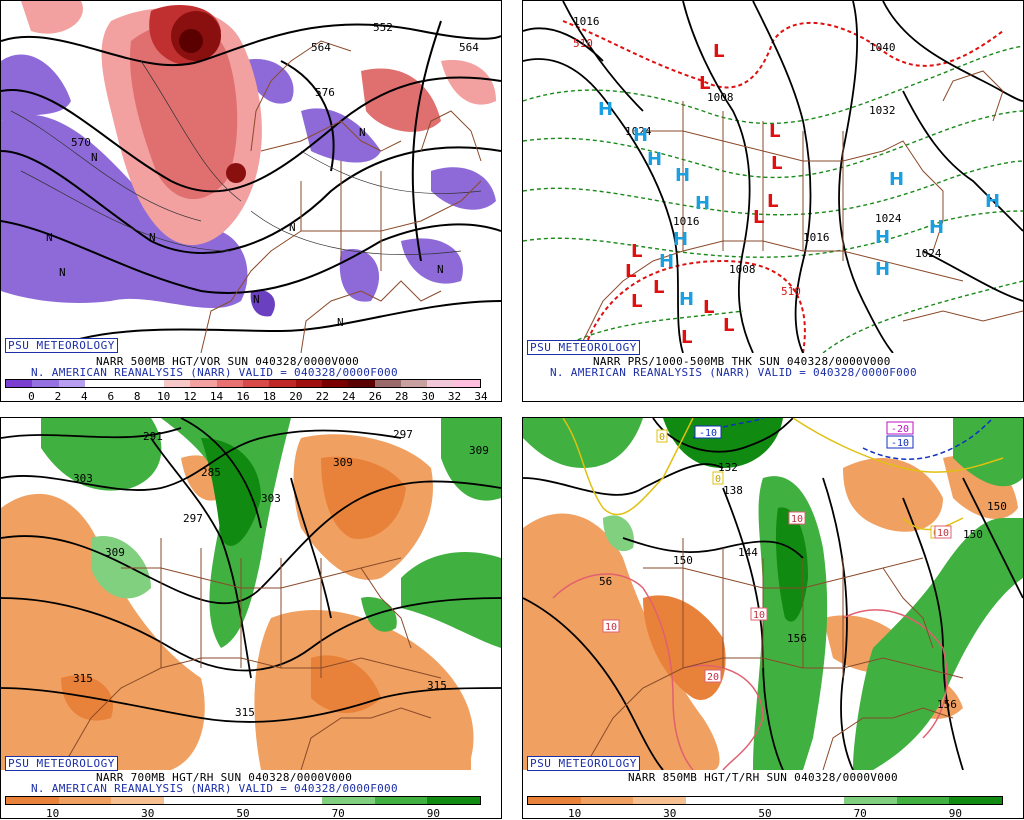 The width and height of the screenshot is (1024, 820). I want to click on psu-meteorology-badge: PSU METEOROLOGY, so click(61, 345).